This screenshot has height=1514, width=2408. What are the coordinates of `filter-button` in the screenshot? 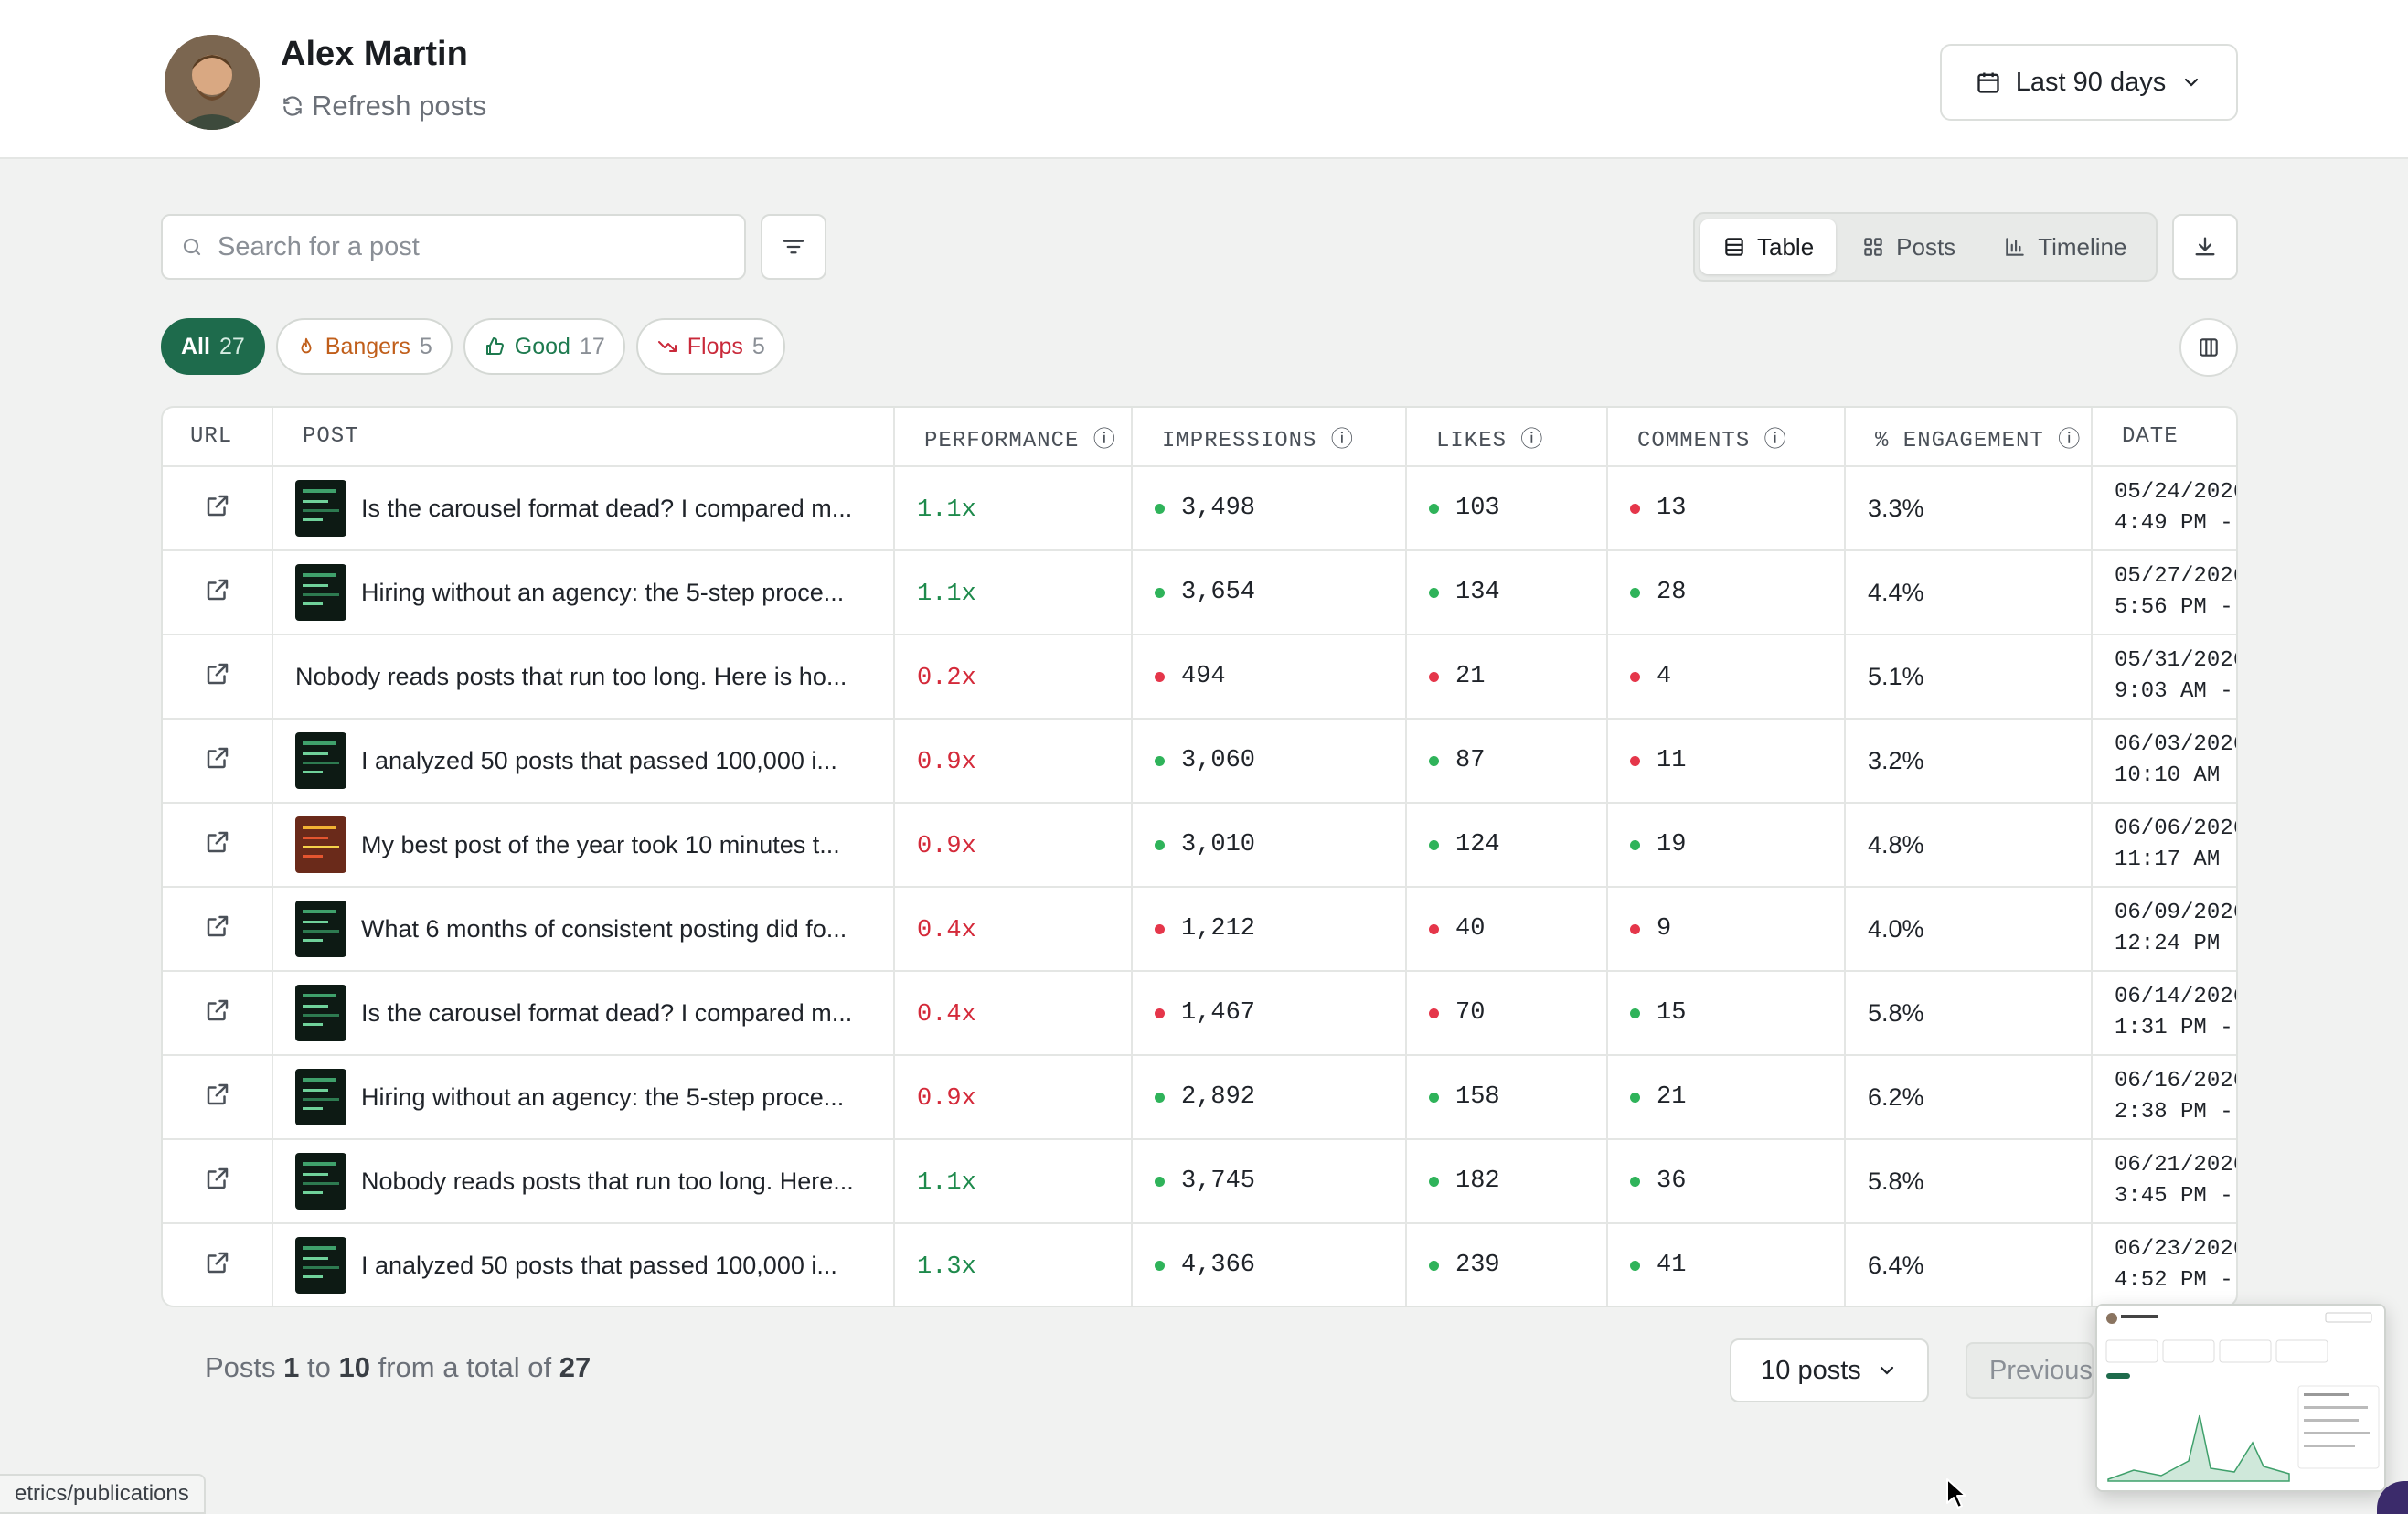 It's located at (793, 247).